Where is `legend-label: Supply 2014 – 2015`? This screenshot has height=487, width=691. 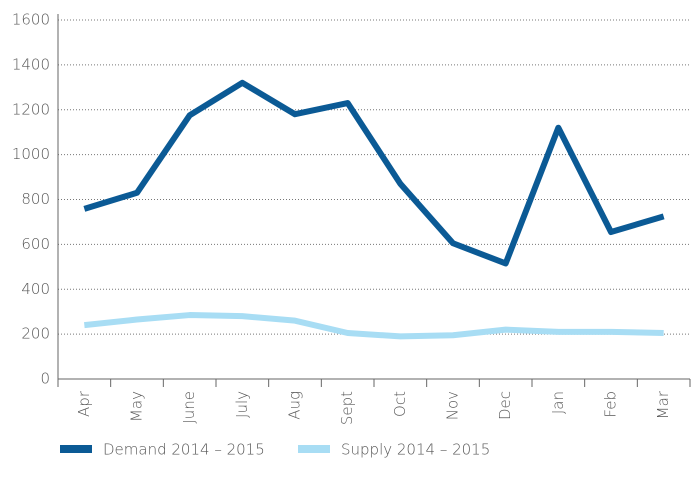 legend-label: Supply 2014 – 2015 is located at coordinates (415, 450).